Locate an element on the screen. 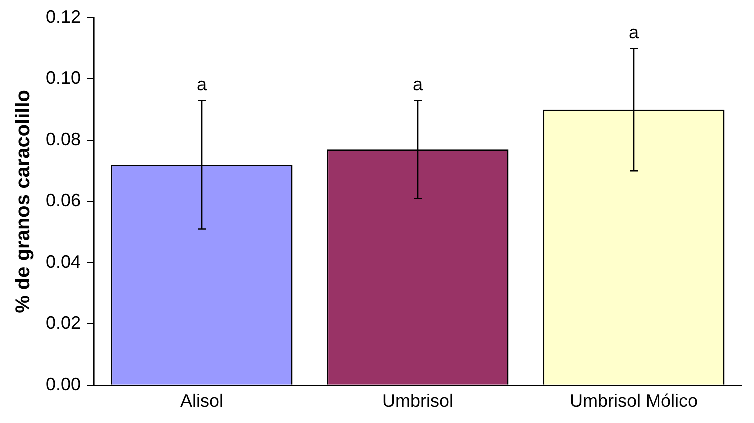 Image resolution: width=754 pixels, height=423 pixels. y-tick-label: 0.08 is located at coordinates (64, 139).